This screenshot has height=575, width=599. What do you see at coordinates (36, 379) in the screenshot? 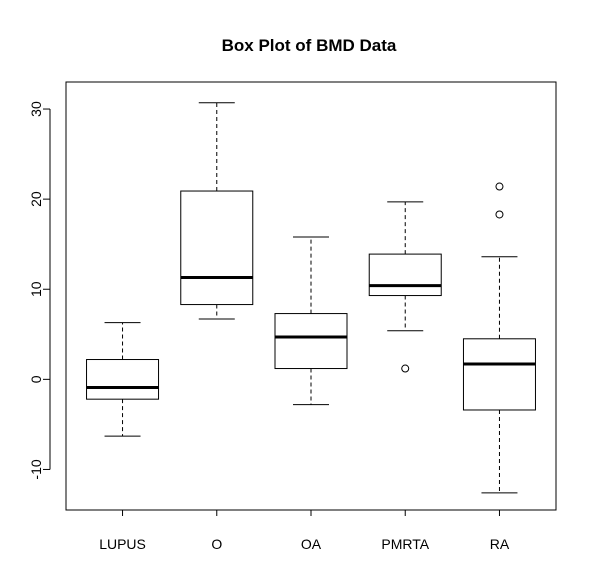
I see `y-tick-label: 0` at bounding box center [36, 379].